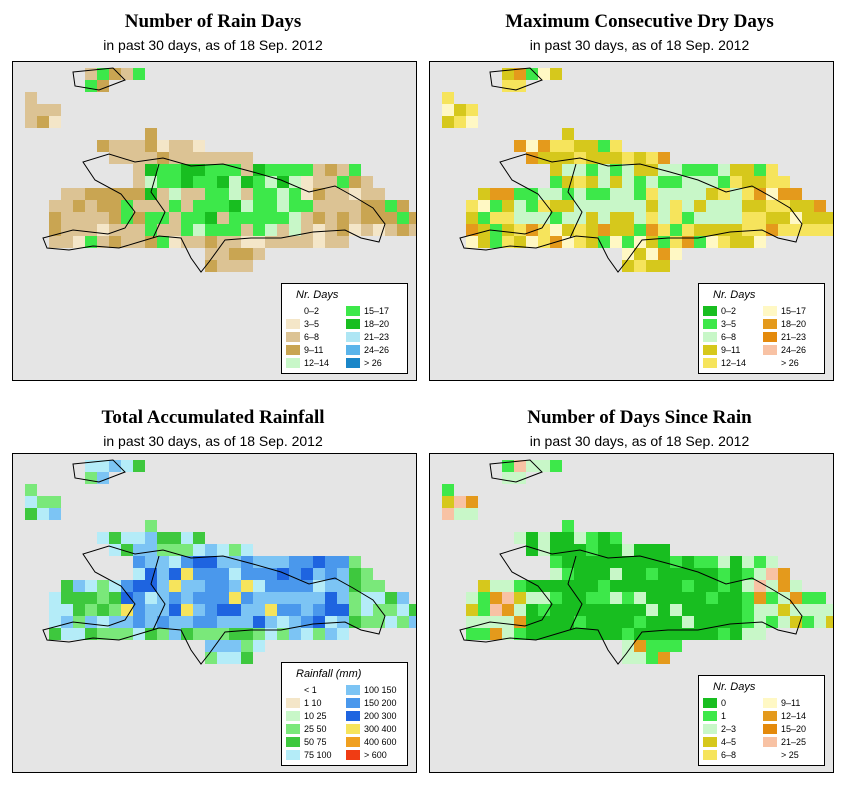  What do you see at coordinates (729, 742) in the screenshot?
I see `legend-label: 4–5` at bounding box center [729, 742].